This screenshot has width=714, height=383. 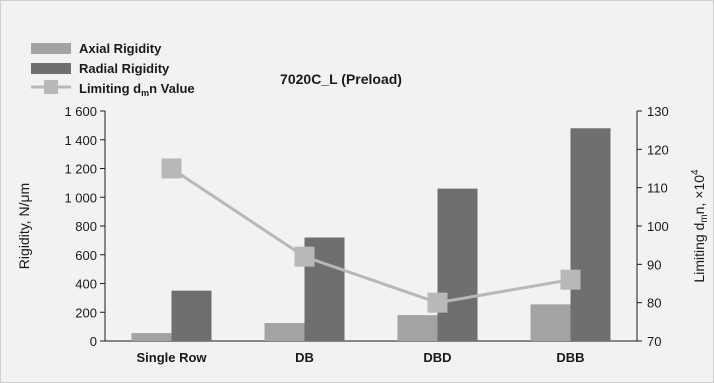 What do you see at coordinates (51, 68) in the screenshot?
I see `legend-swatch-radial` at bounding box center [51, 68].